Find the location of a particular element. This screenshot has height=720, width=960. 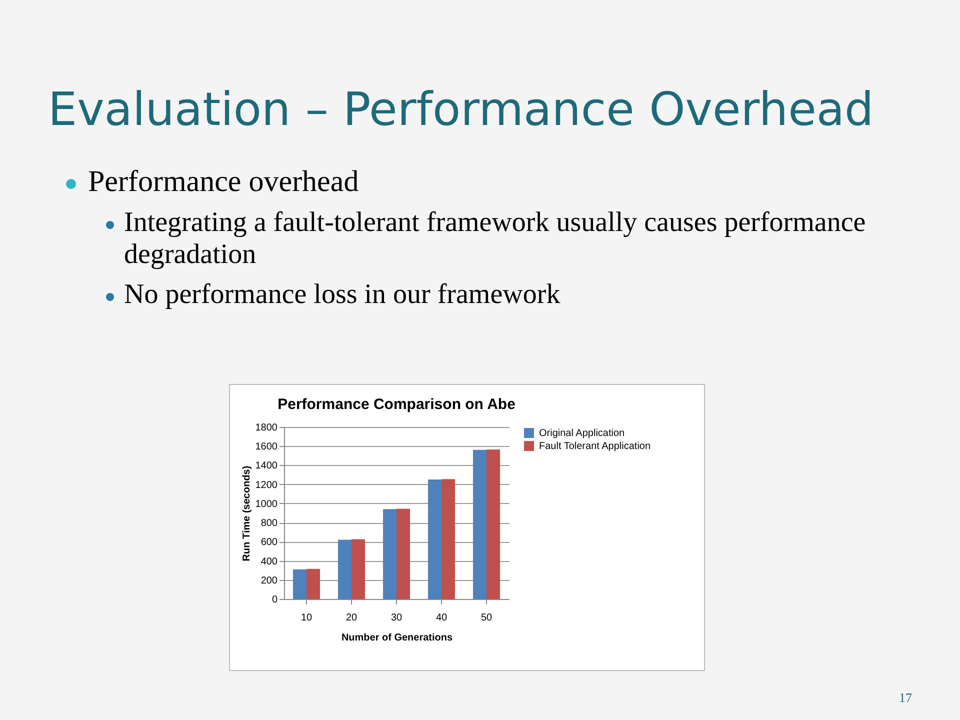

x-axis-title: Number of Generations is located at coordinates (397, 638).